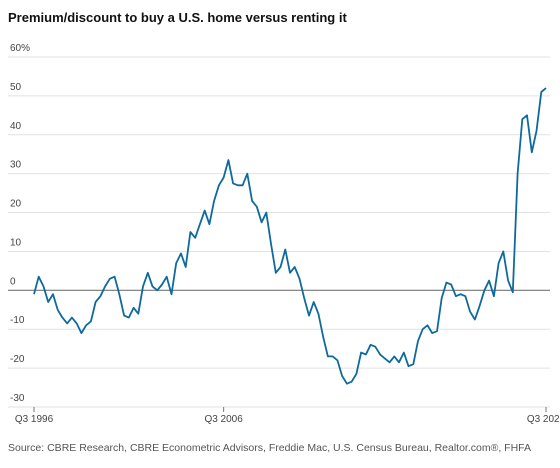 The height and width of the screenshot is (468, 560). What do you see at coordinates (16, 87) in the screenshot?
I see `y-tick-label: 50` at bounding box center [16, 87].